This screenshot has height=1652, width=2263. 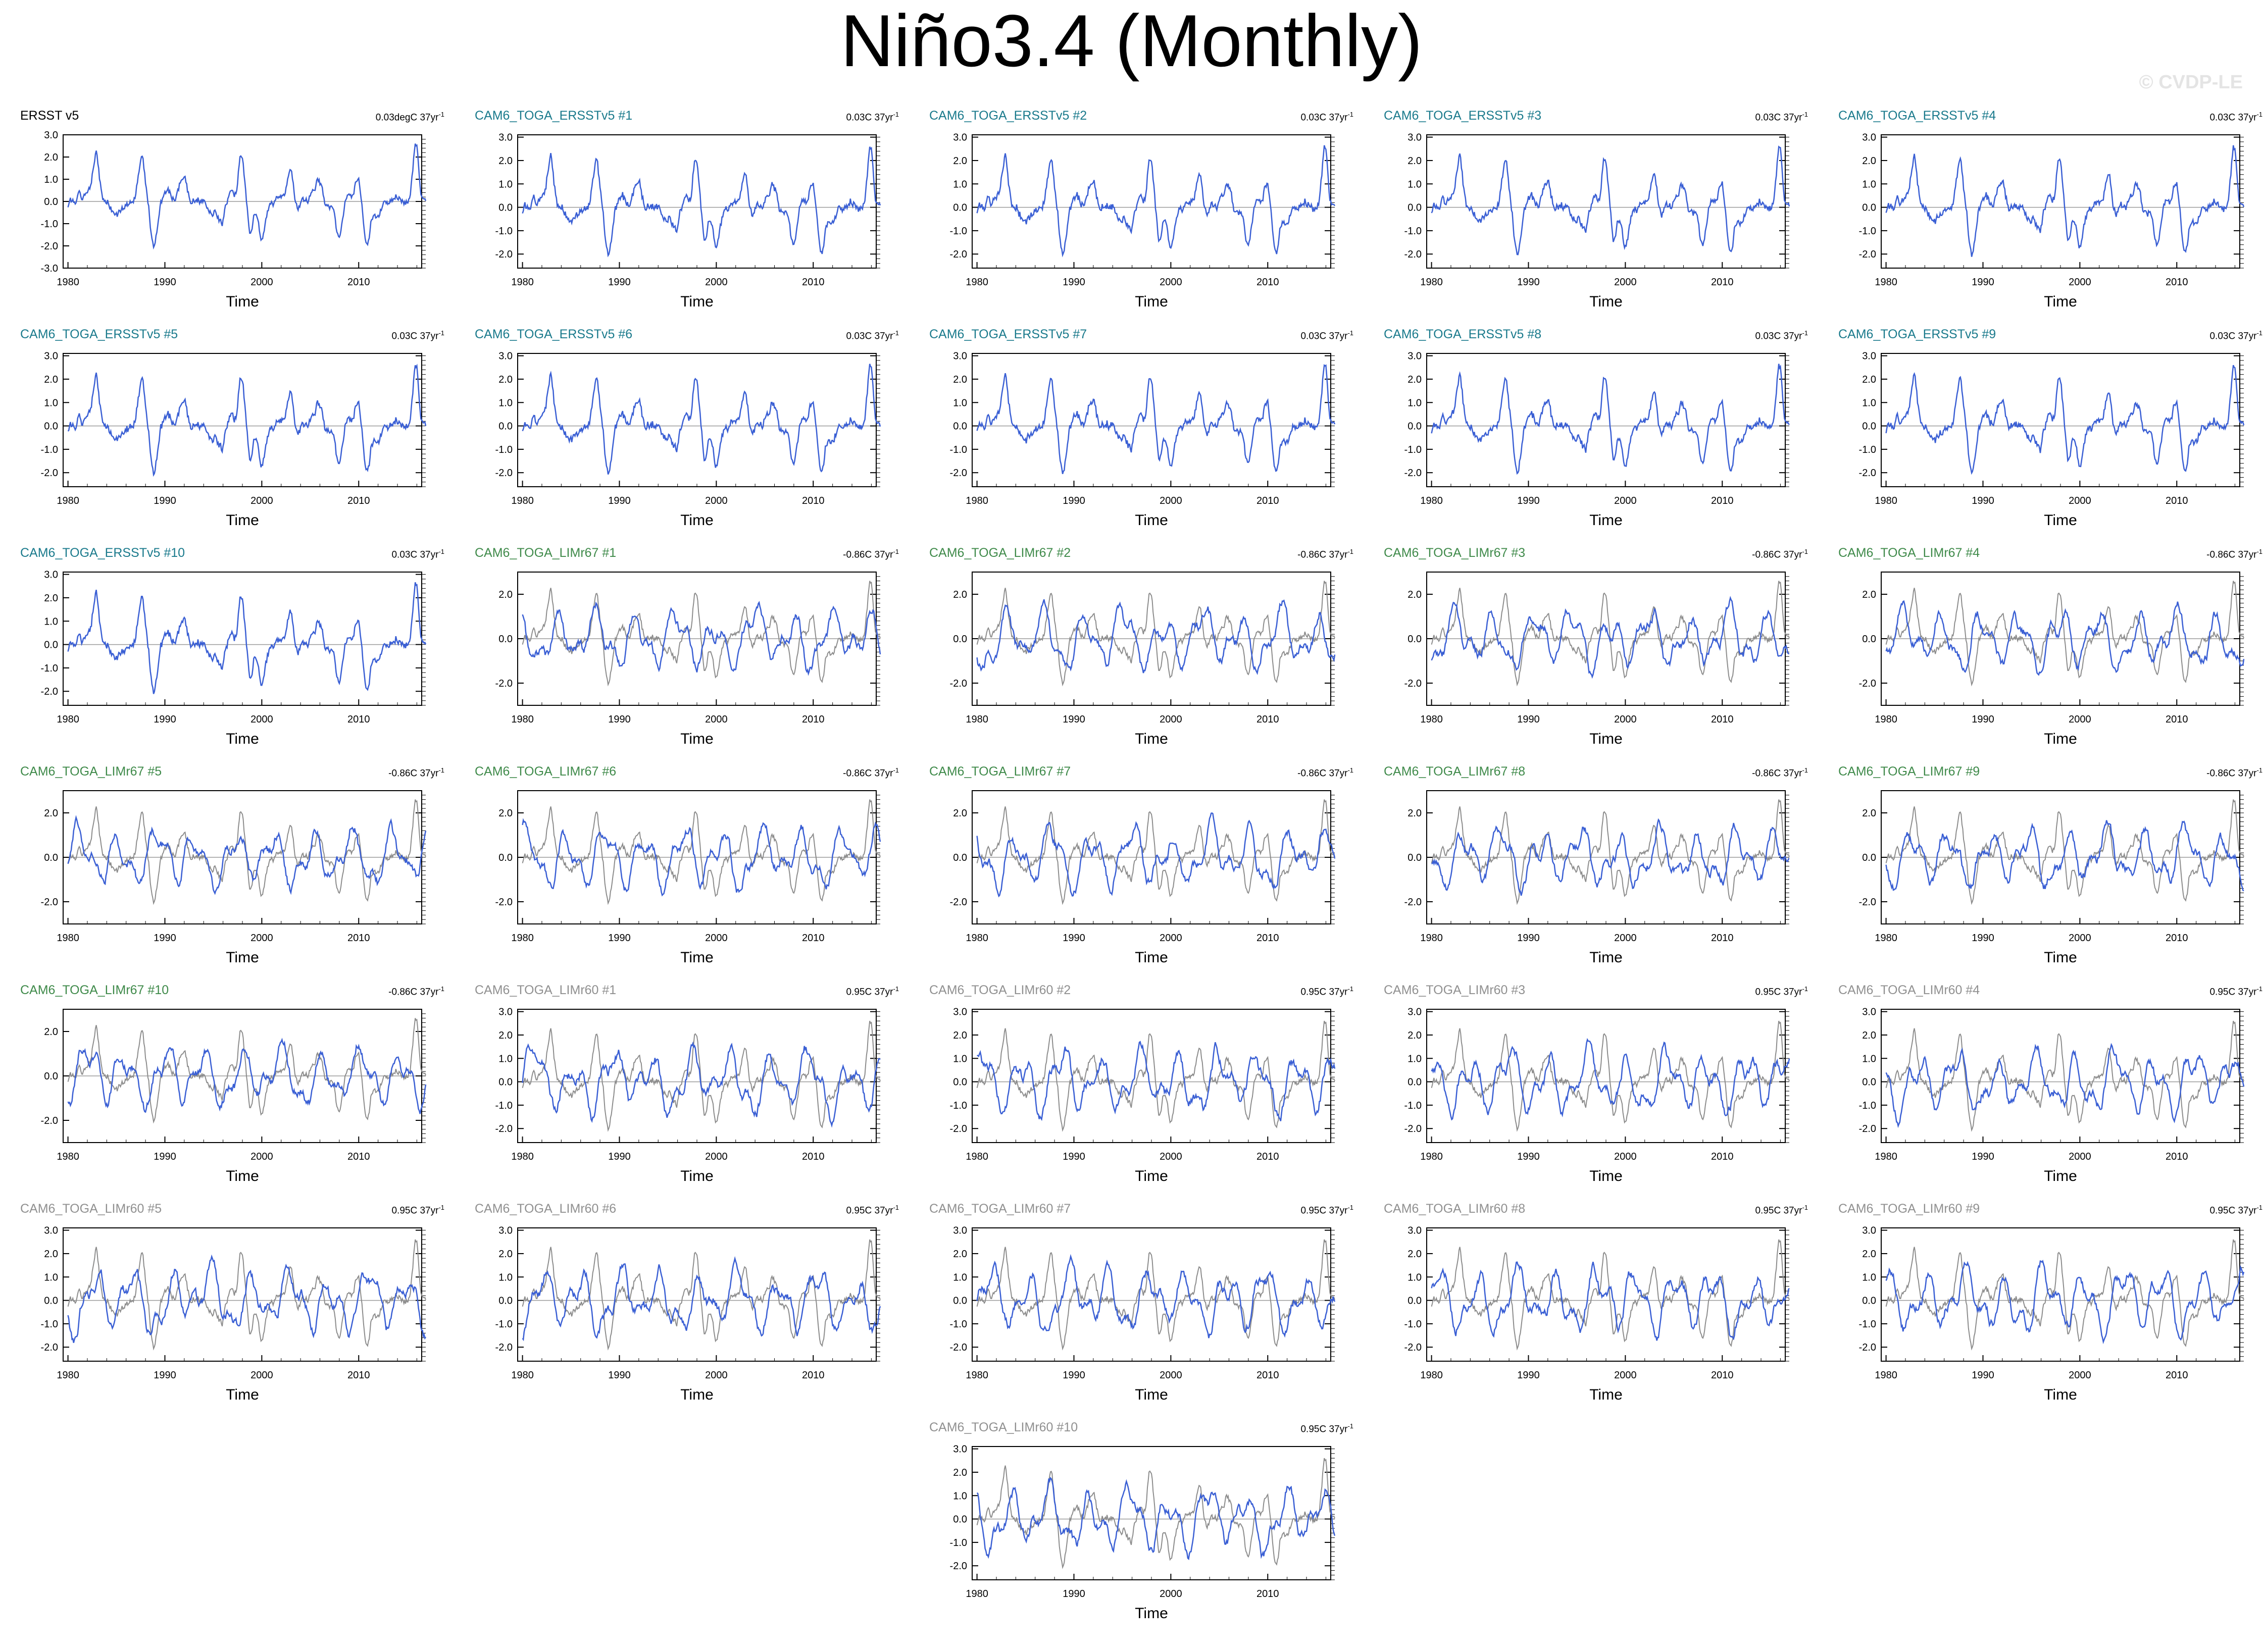 What do you see at coordinates (1463, 334) in the screenshot?
I see `panel-title: CAM6_TOGA_ERSSTv5 #8` at bounding box center [1463, 334].